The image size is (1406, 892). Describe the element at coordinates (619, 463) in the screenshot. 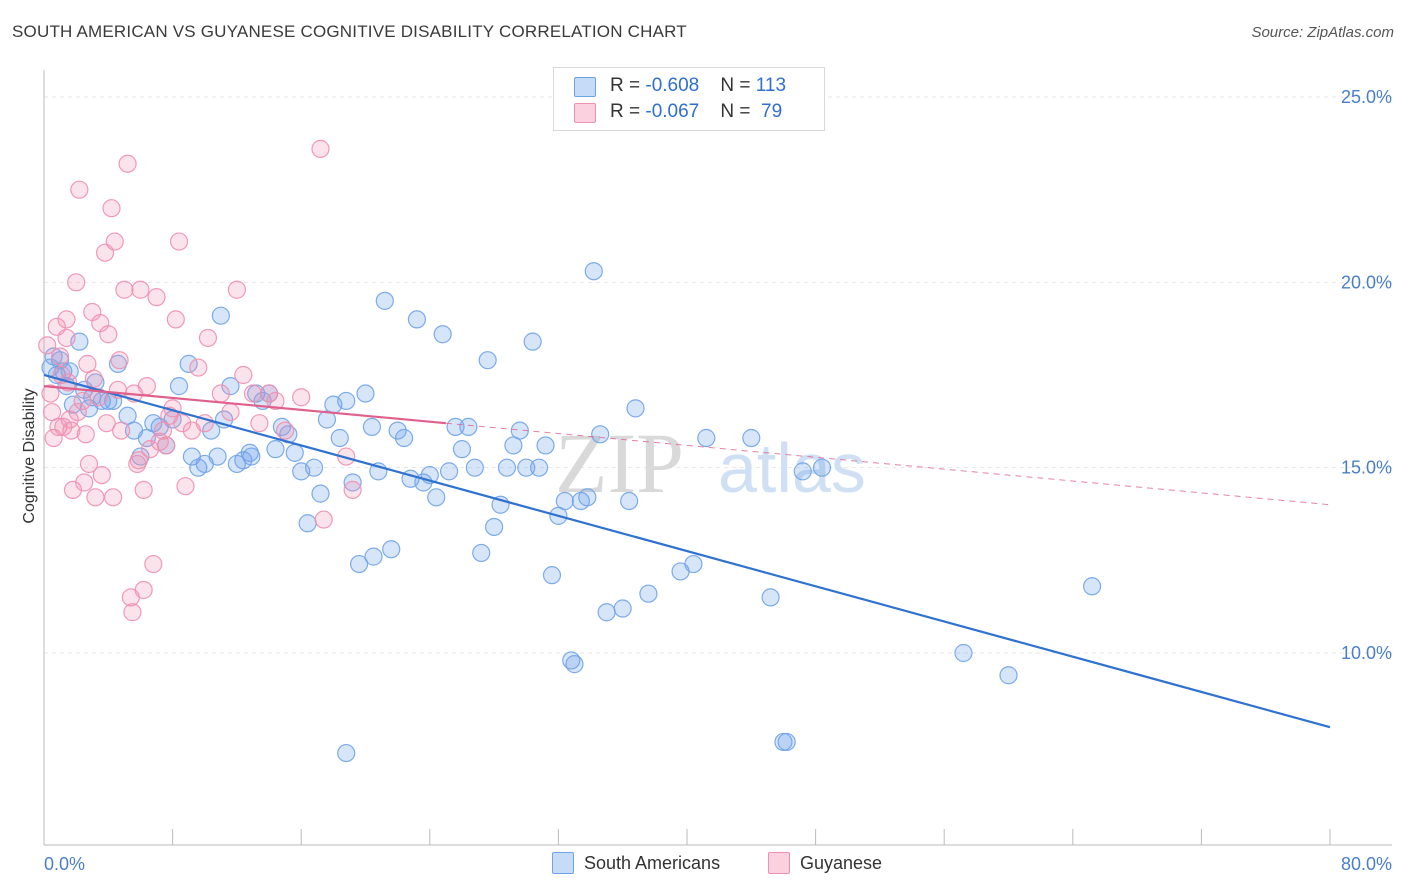

I see `watermark-zip: ZIP` at that location.